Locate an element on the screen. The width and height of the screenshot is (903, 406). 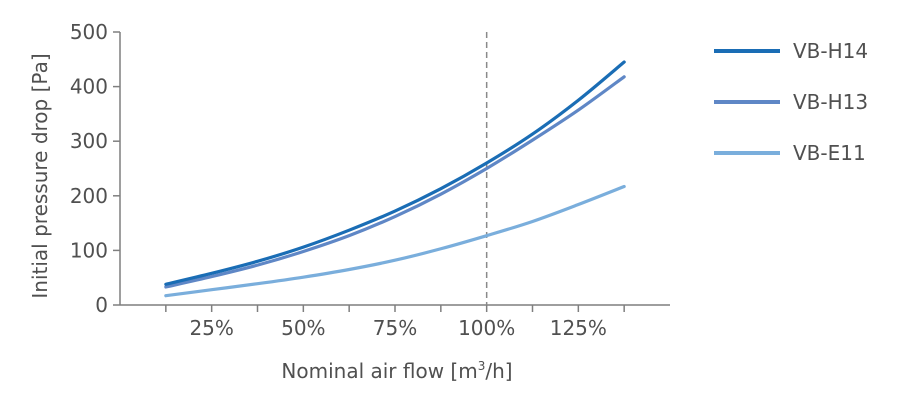
legend: VB-H14 VB-H13 VB-E11 is located at coordinates (791, 102).